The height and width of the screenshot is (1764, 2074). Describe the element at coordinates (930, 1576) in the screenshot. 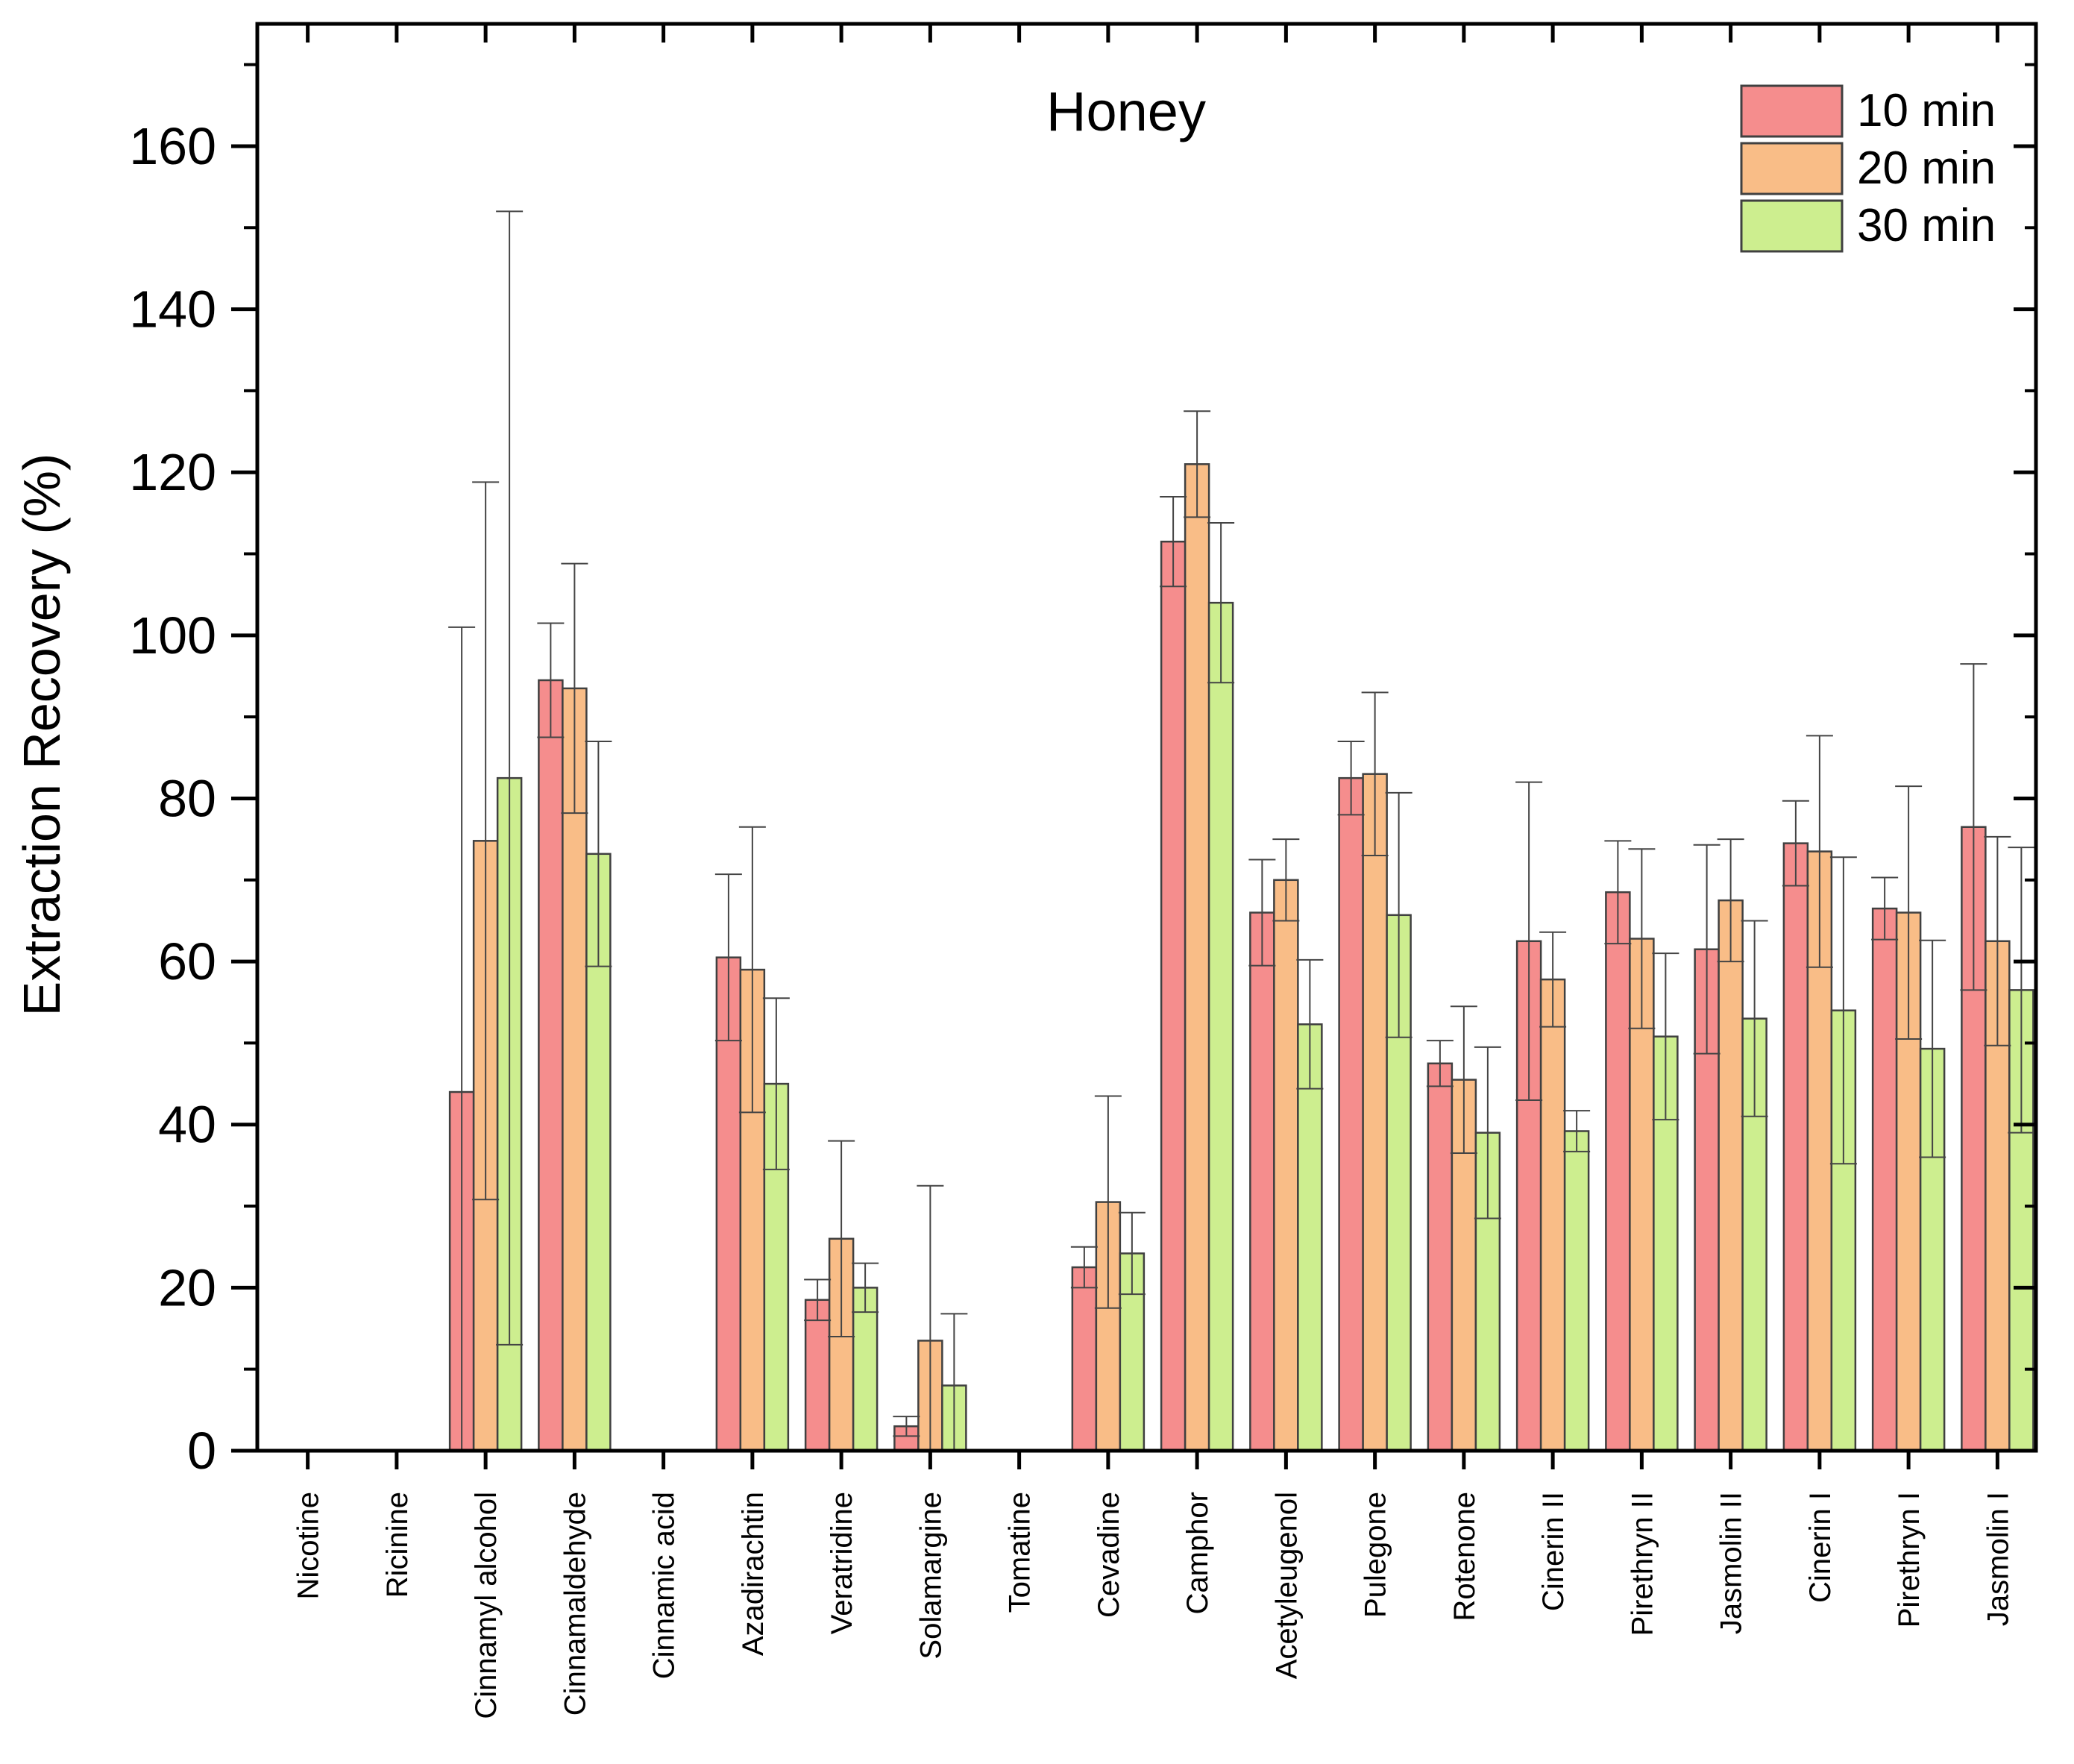

I see `x-category-label: Solamargine` at that location.